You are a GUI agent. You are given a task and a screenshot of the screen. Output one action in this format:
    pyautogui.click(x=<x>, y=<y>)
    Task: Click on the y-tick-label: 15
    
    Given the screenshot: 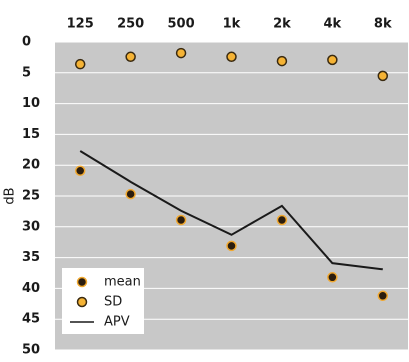 What is the action you would take?
    pyautogui.click(x=31, y=134)
    